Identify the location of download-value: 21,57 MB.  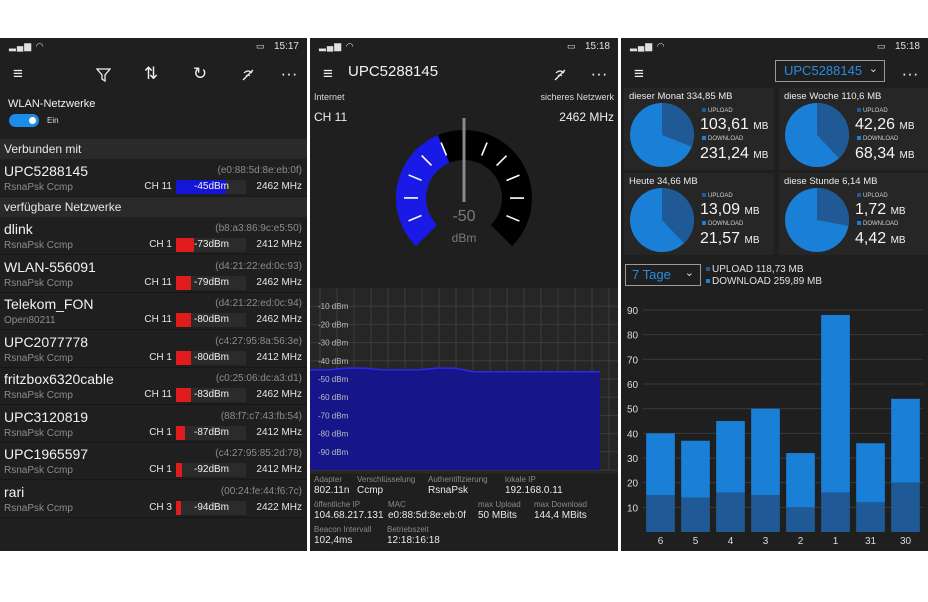
(730, 238).